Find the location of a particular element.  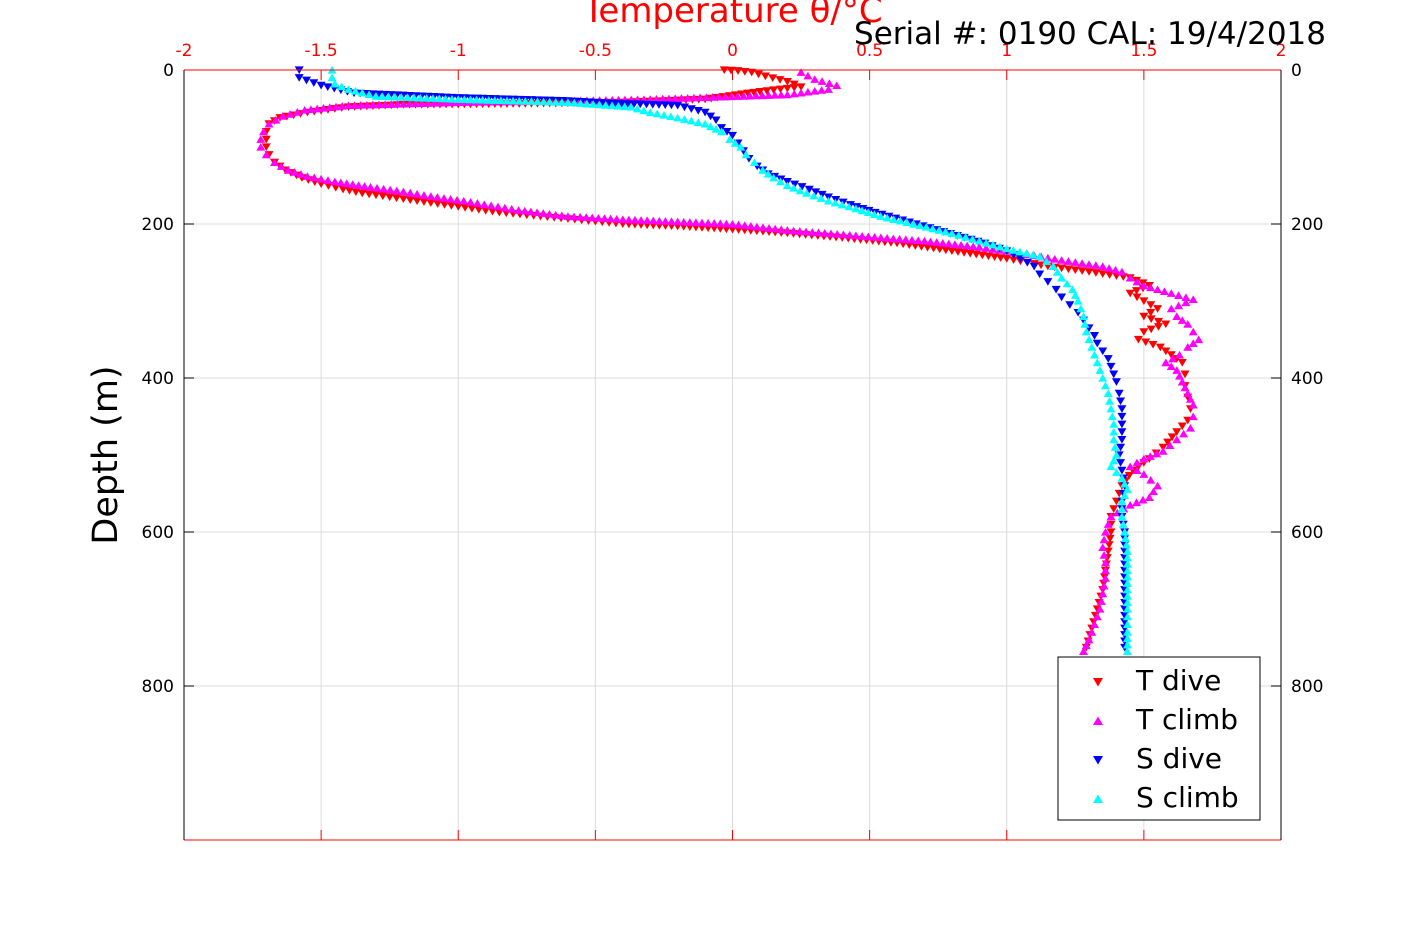

legend-label: S climb is located at coordinates (1187, 797).